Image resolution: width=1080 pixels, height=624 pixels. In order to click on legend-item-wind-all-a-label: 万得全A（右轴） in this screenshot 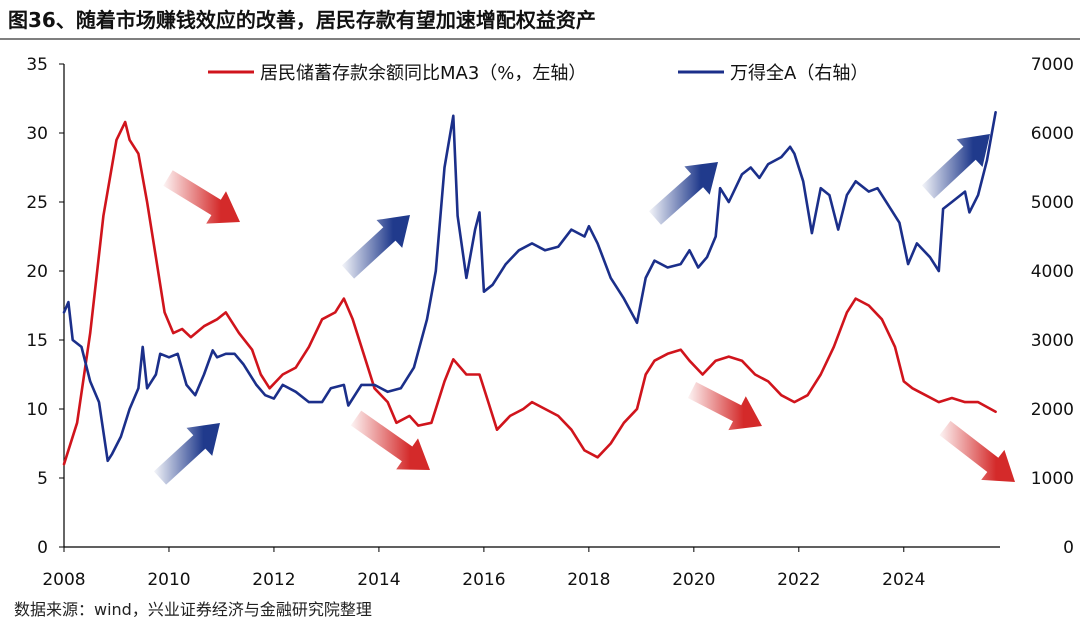, I will do `click(799, 73)`.